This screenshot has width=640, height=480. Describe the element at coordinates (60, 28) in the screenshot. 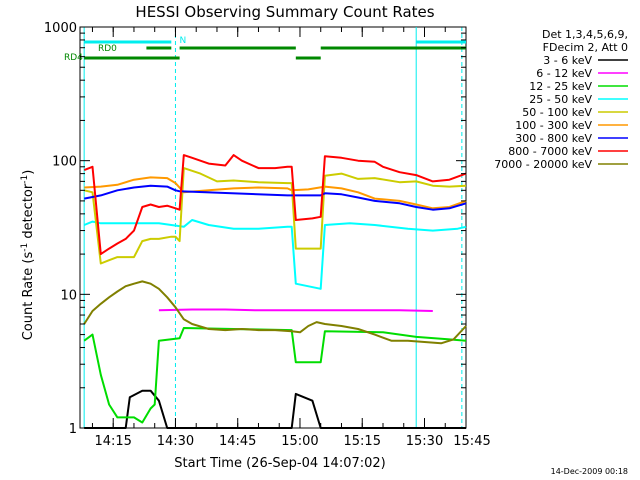

I see `y-tick-label-3: 1000` at that location.